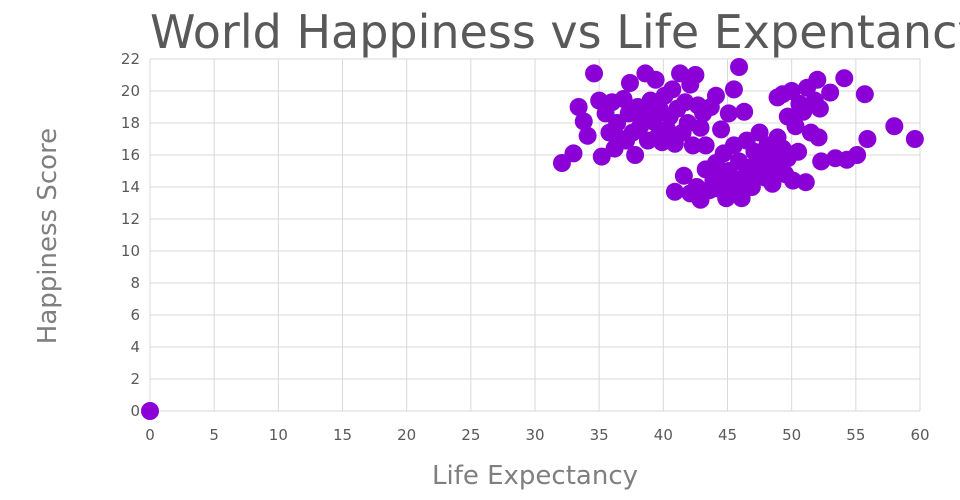  Describe the element at coordinates (663, 435) in the screenshot. I see `x-tick-label: 40` at that location.